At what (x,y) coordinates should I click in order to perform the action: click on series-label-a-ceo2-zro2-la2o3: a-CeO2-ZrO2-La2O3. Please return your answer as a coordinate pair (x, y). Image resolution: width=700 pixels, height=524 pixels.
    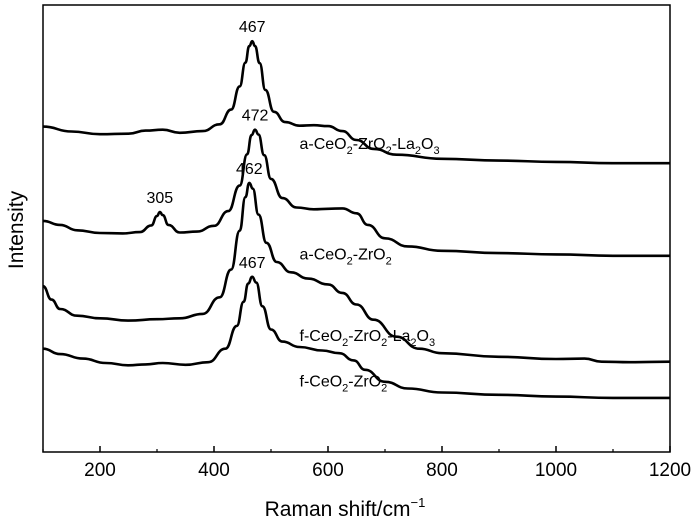
    Looking at the image, I should click on (370, 146).